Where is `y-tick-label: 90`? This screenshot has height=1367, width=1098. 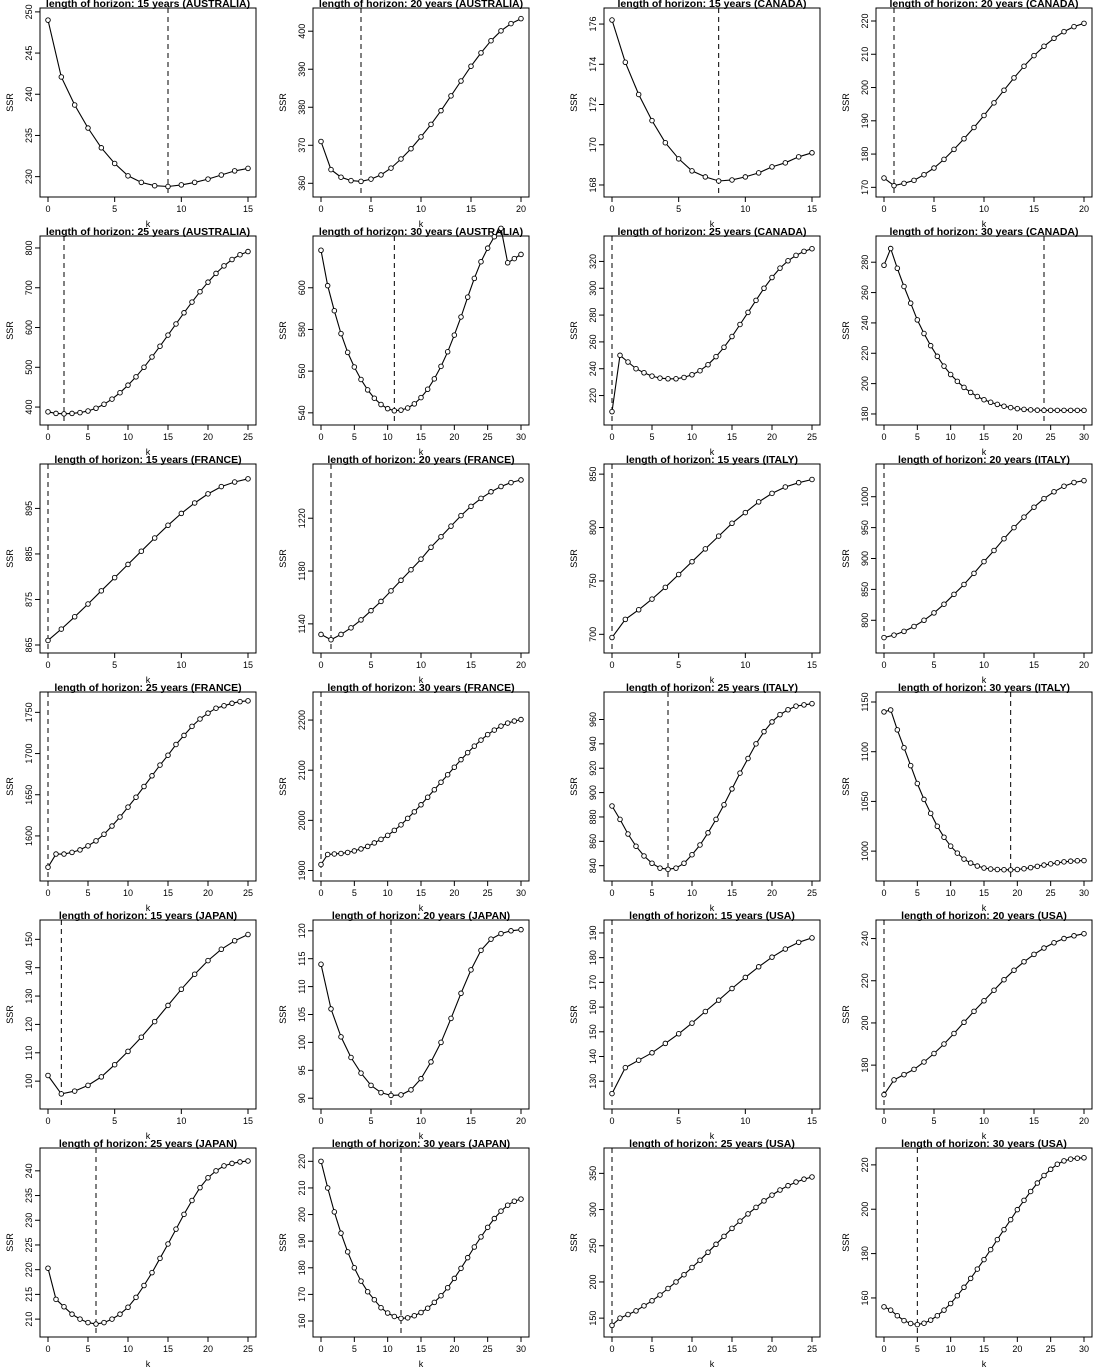 y-tick-label: 90 is located at coordinates (302, 1098).